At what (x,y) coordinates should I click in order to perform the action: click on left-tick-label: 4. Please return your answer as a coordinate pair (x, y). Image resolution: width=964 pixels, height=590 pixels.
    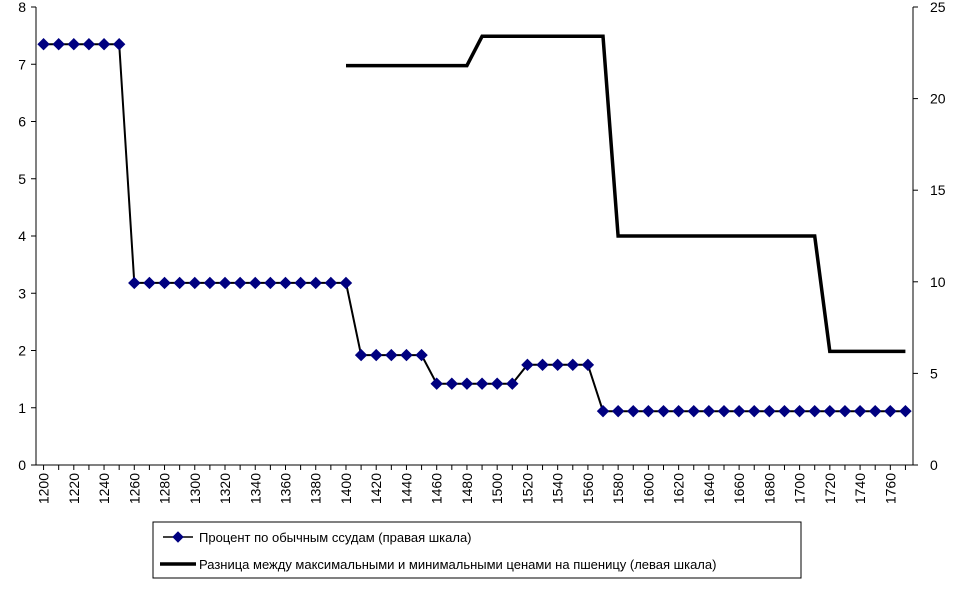
    Looking at the image, I should click on (22, 236).